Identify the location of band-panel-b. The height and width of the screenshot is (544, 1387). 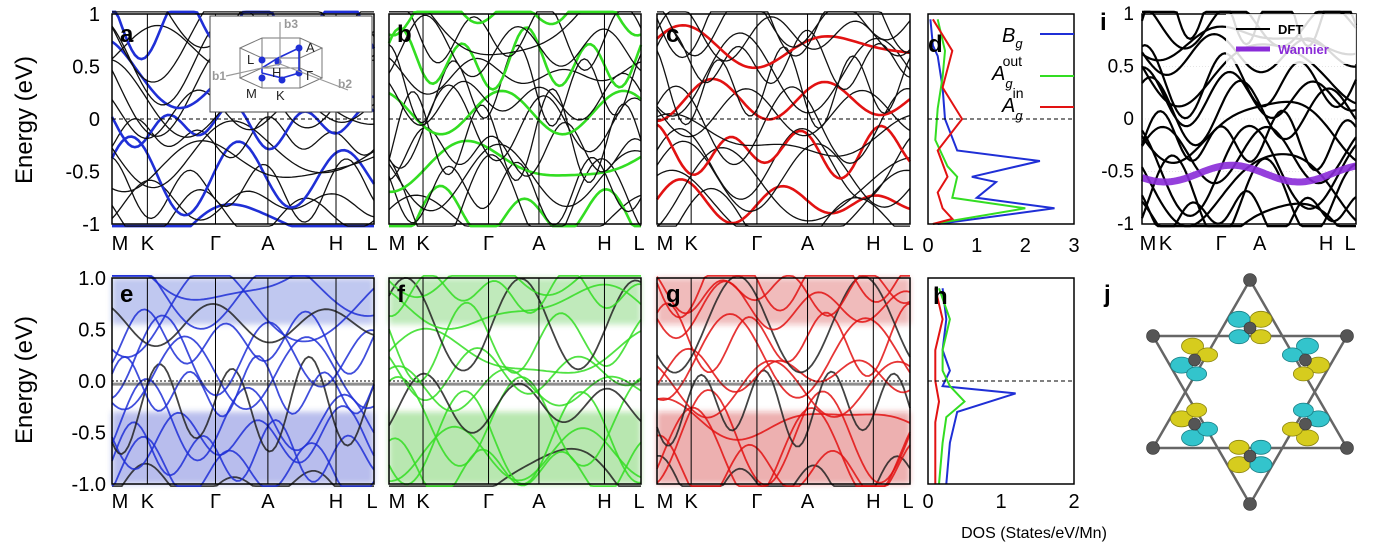
(515, 119).